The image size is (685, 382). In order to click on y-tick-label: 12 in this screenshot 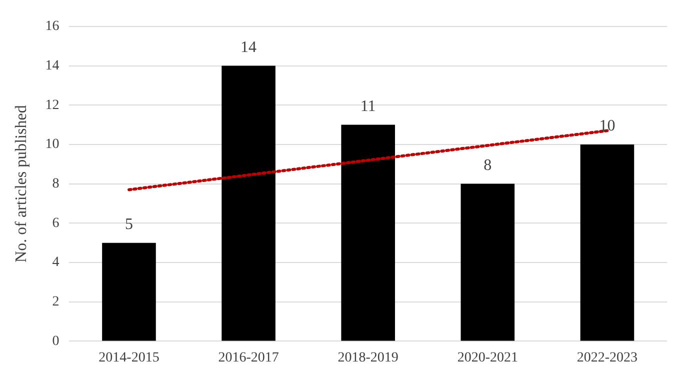, I will do `click(52, 105)`.